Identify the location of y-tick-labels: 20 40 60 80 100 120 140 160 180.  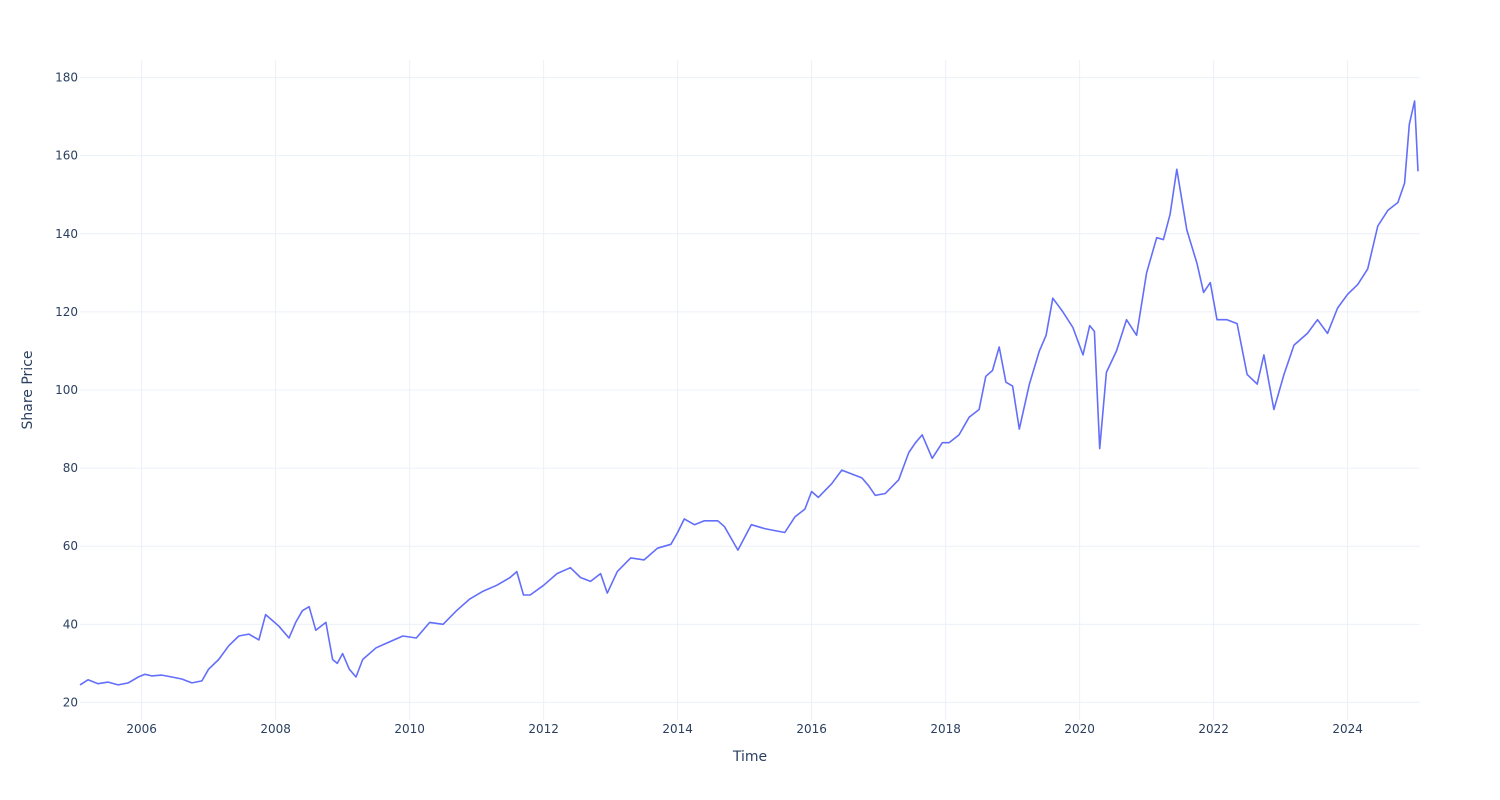
(66, 390).